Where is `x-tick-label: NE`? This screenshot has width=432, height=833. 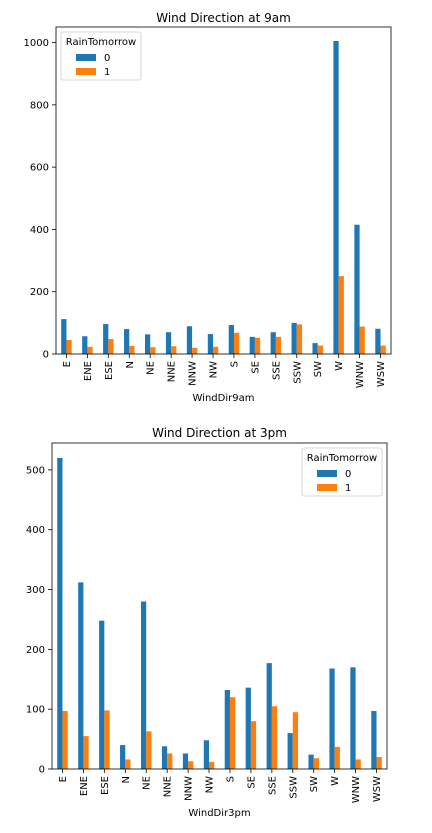 x-tick-label: NE is located at coordinates (147, 783).